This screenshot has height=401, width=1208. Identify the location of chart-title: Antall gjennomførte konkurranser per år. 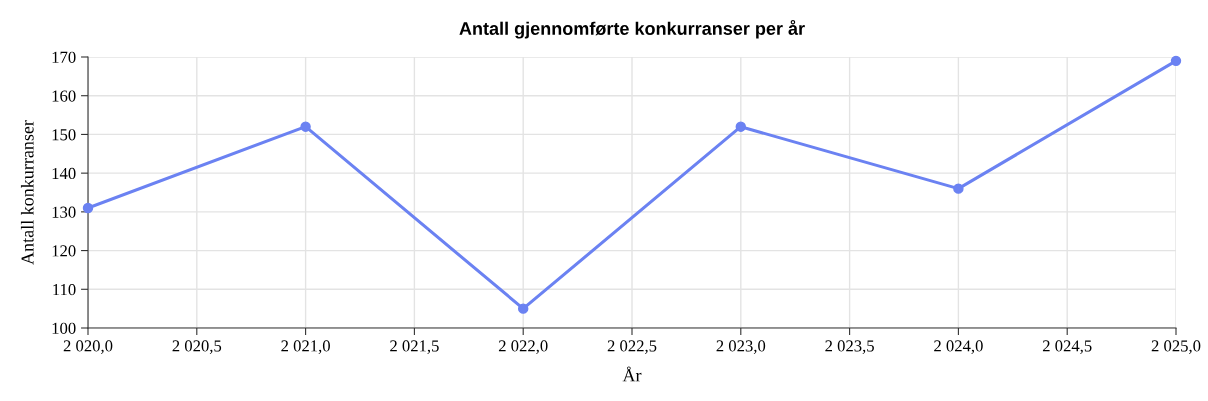
(632, 29).